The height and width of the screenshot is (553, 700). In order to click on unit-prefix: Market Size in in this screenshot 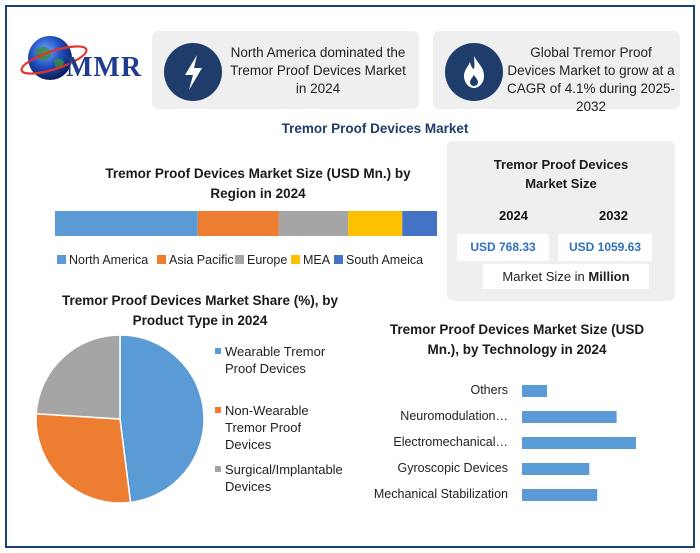, I will do `click(545, 276)`.